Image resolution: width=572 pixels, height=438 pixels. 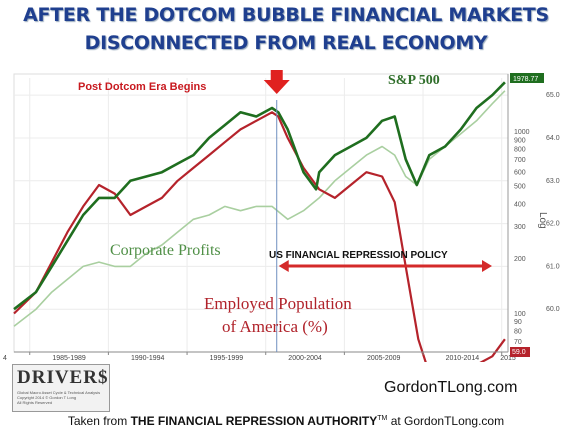 What do you see at coordinates (463, 358) in the screenshot?
I see `x-tick-label: 2010-2014` at bounding box center [463, 358].